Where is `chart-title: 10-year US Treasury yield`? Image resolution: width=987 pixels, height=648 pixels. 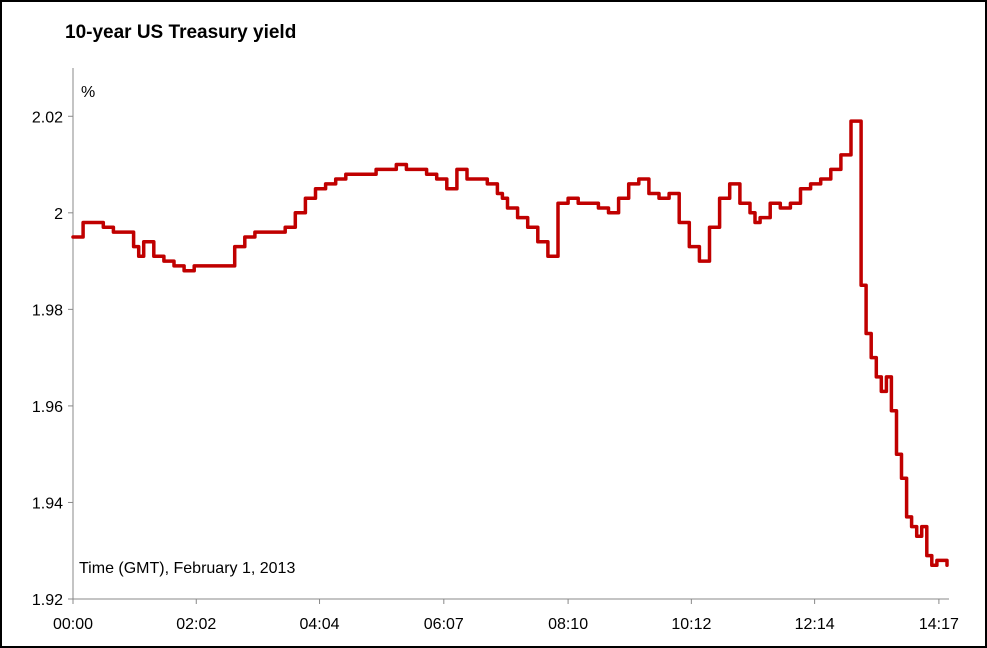 chart-title: 10-year US Treasury yield is located at coordinates (180, 32).